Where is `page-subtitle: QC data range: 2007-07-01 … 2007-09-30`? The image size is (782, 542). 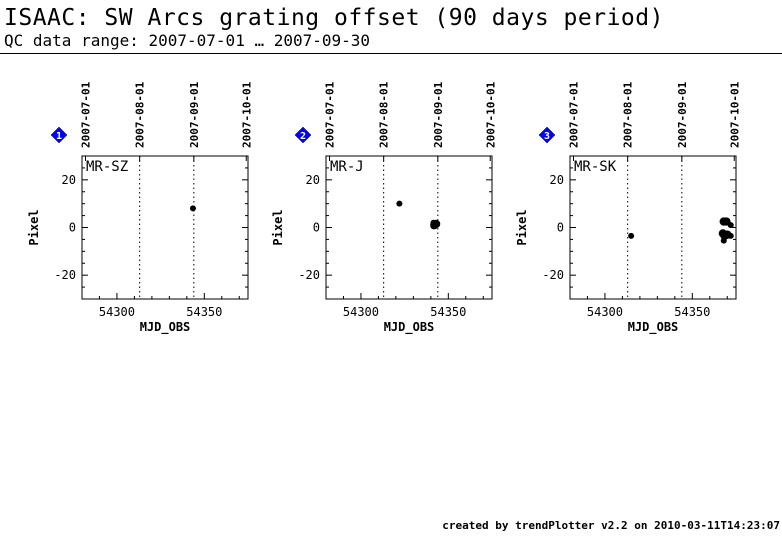
page-subtitle: QC data range: 2007-07-01 … 2007-09-30 is located at coordinates (187, 40).